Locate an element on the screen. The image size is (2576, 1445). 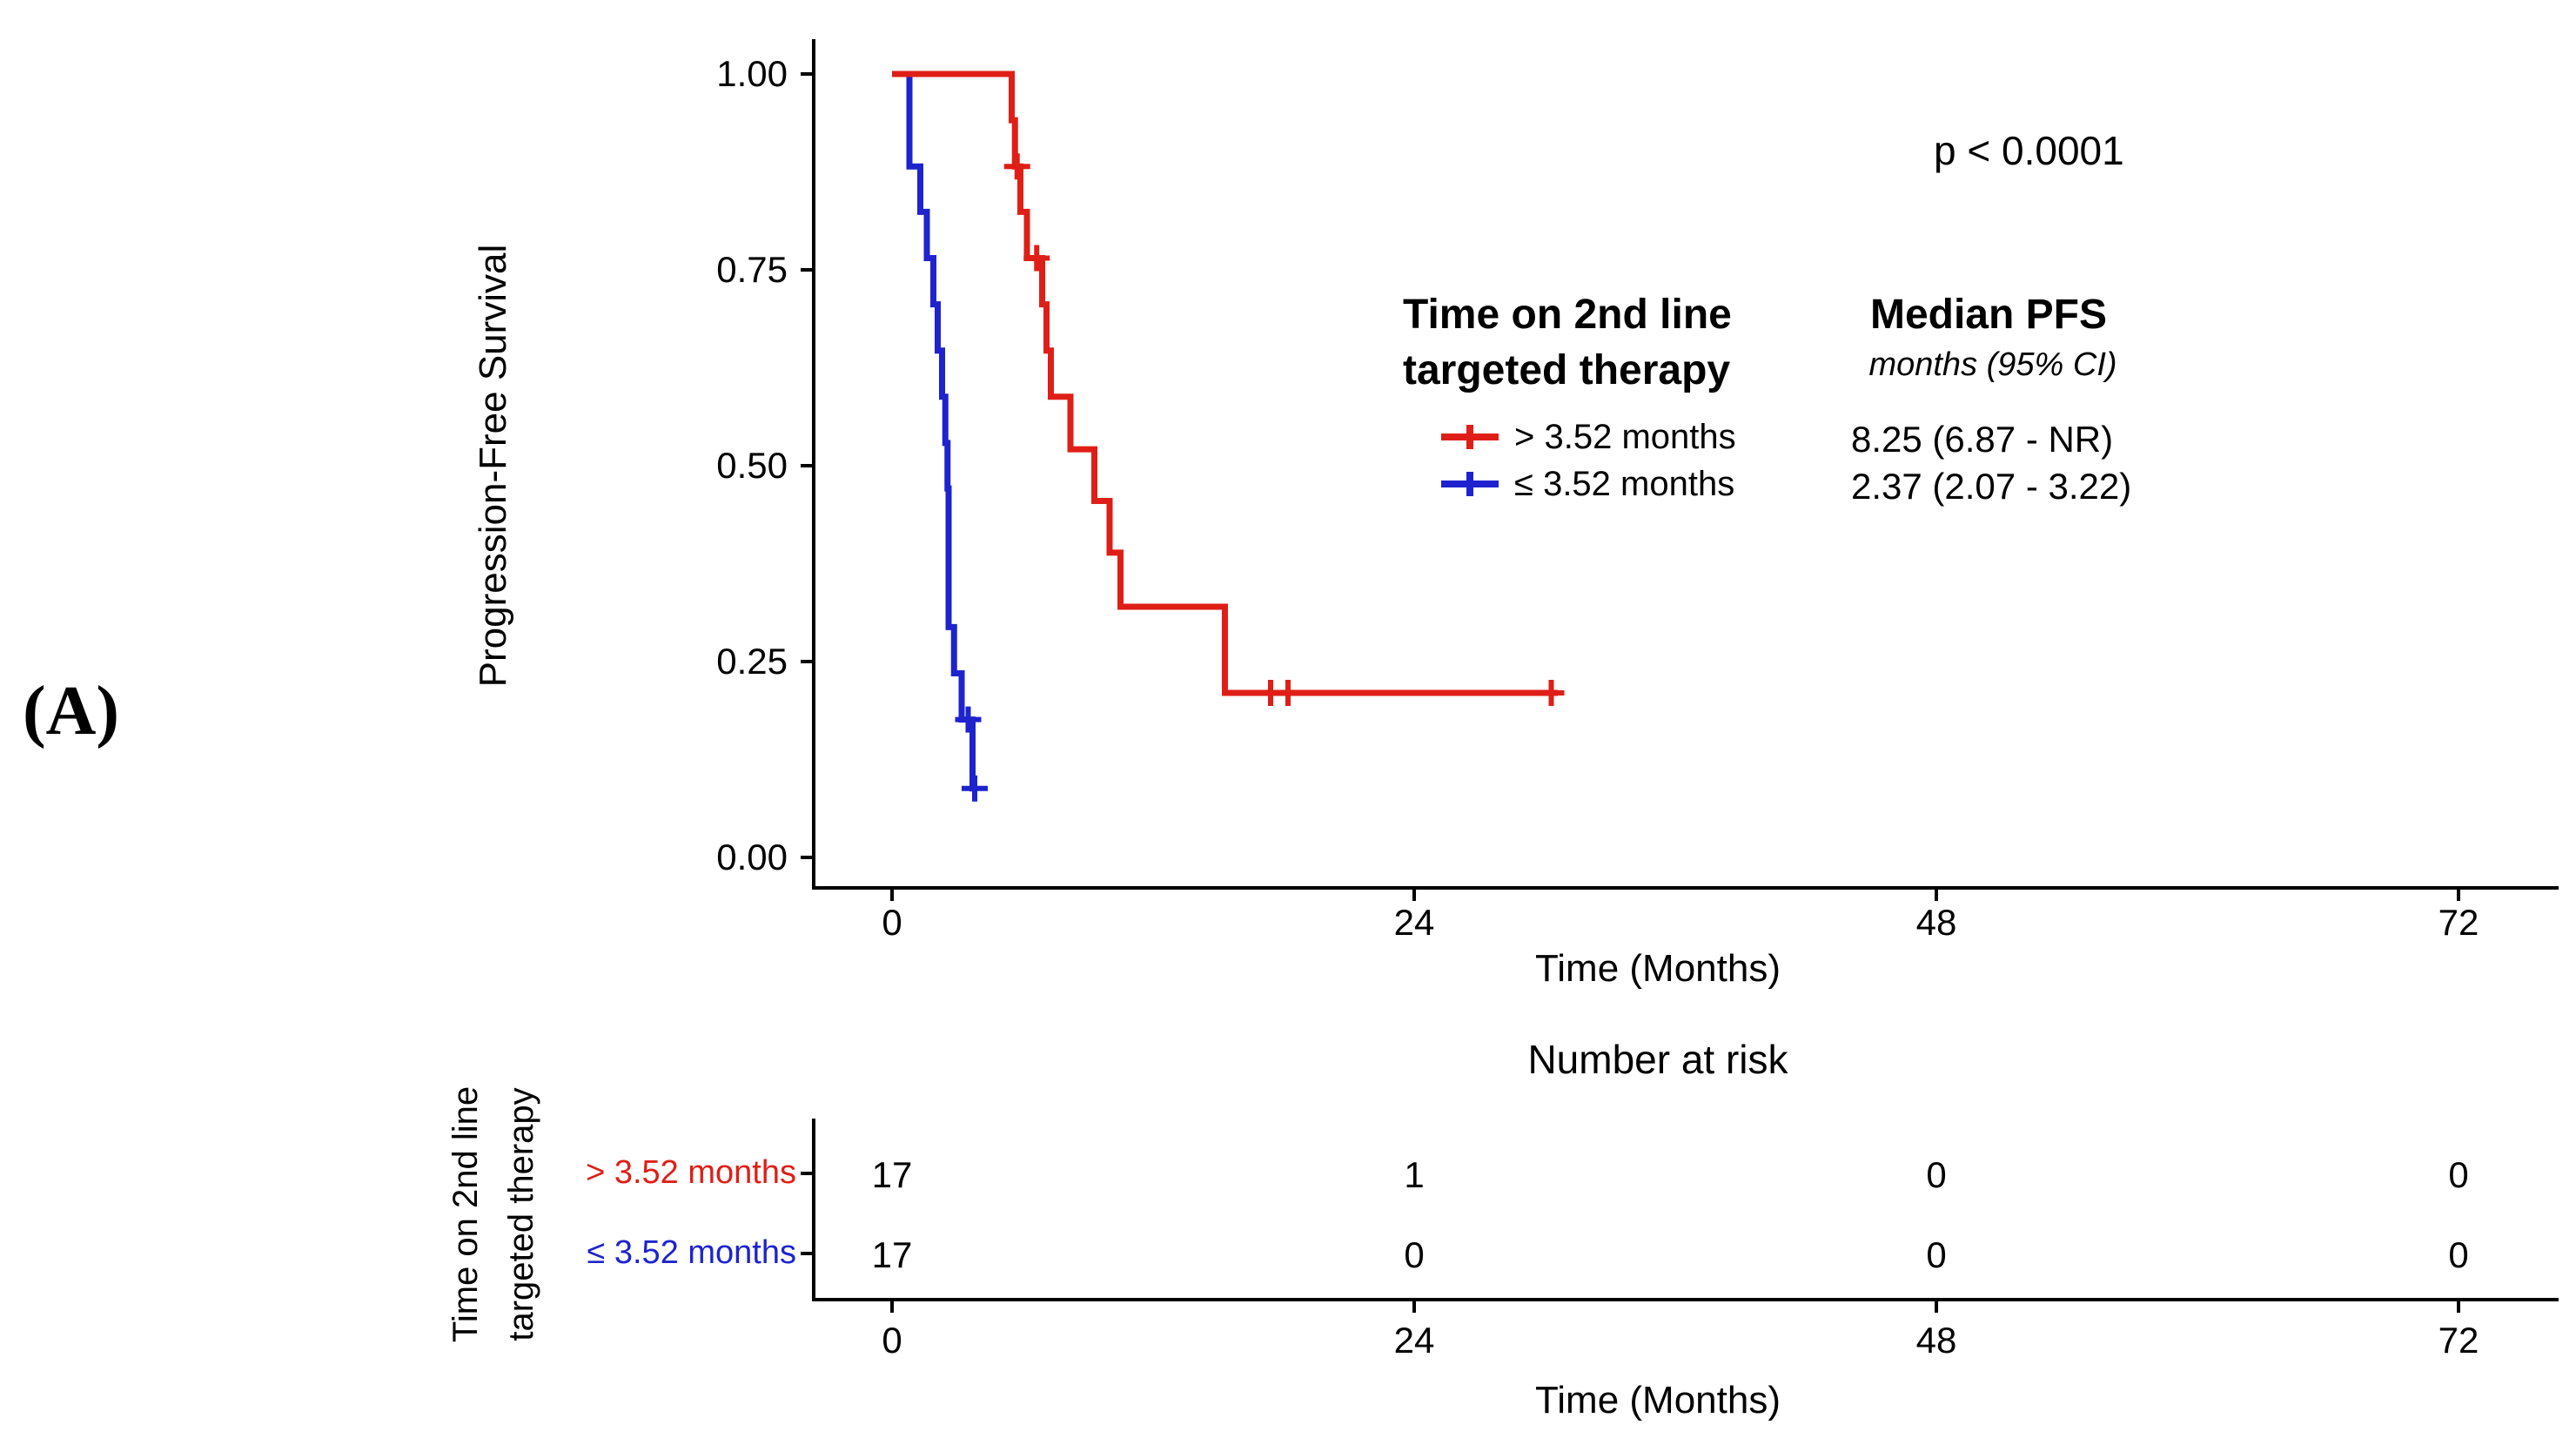
risk-count: 1 is located at coordinates (1414, 1175).